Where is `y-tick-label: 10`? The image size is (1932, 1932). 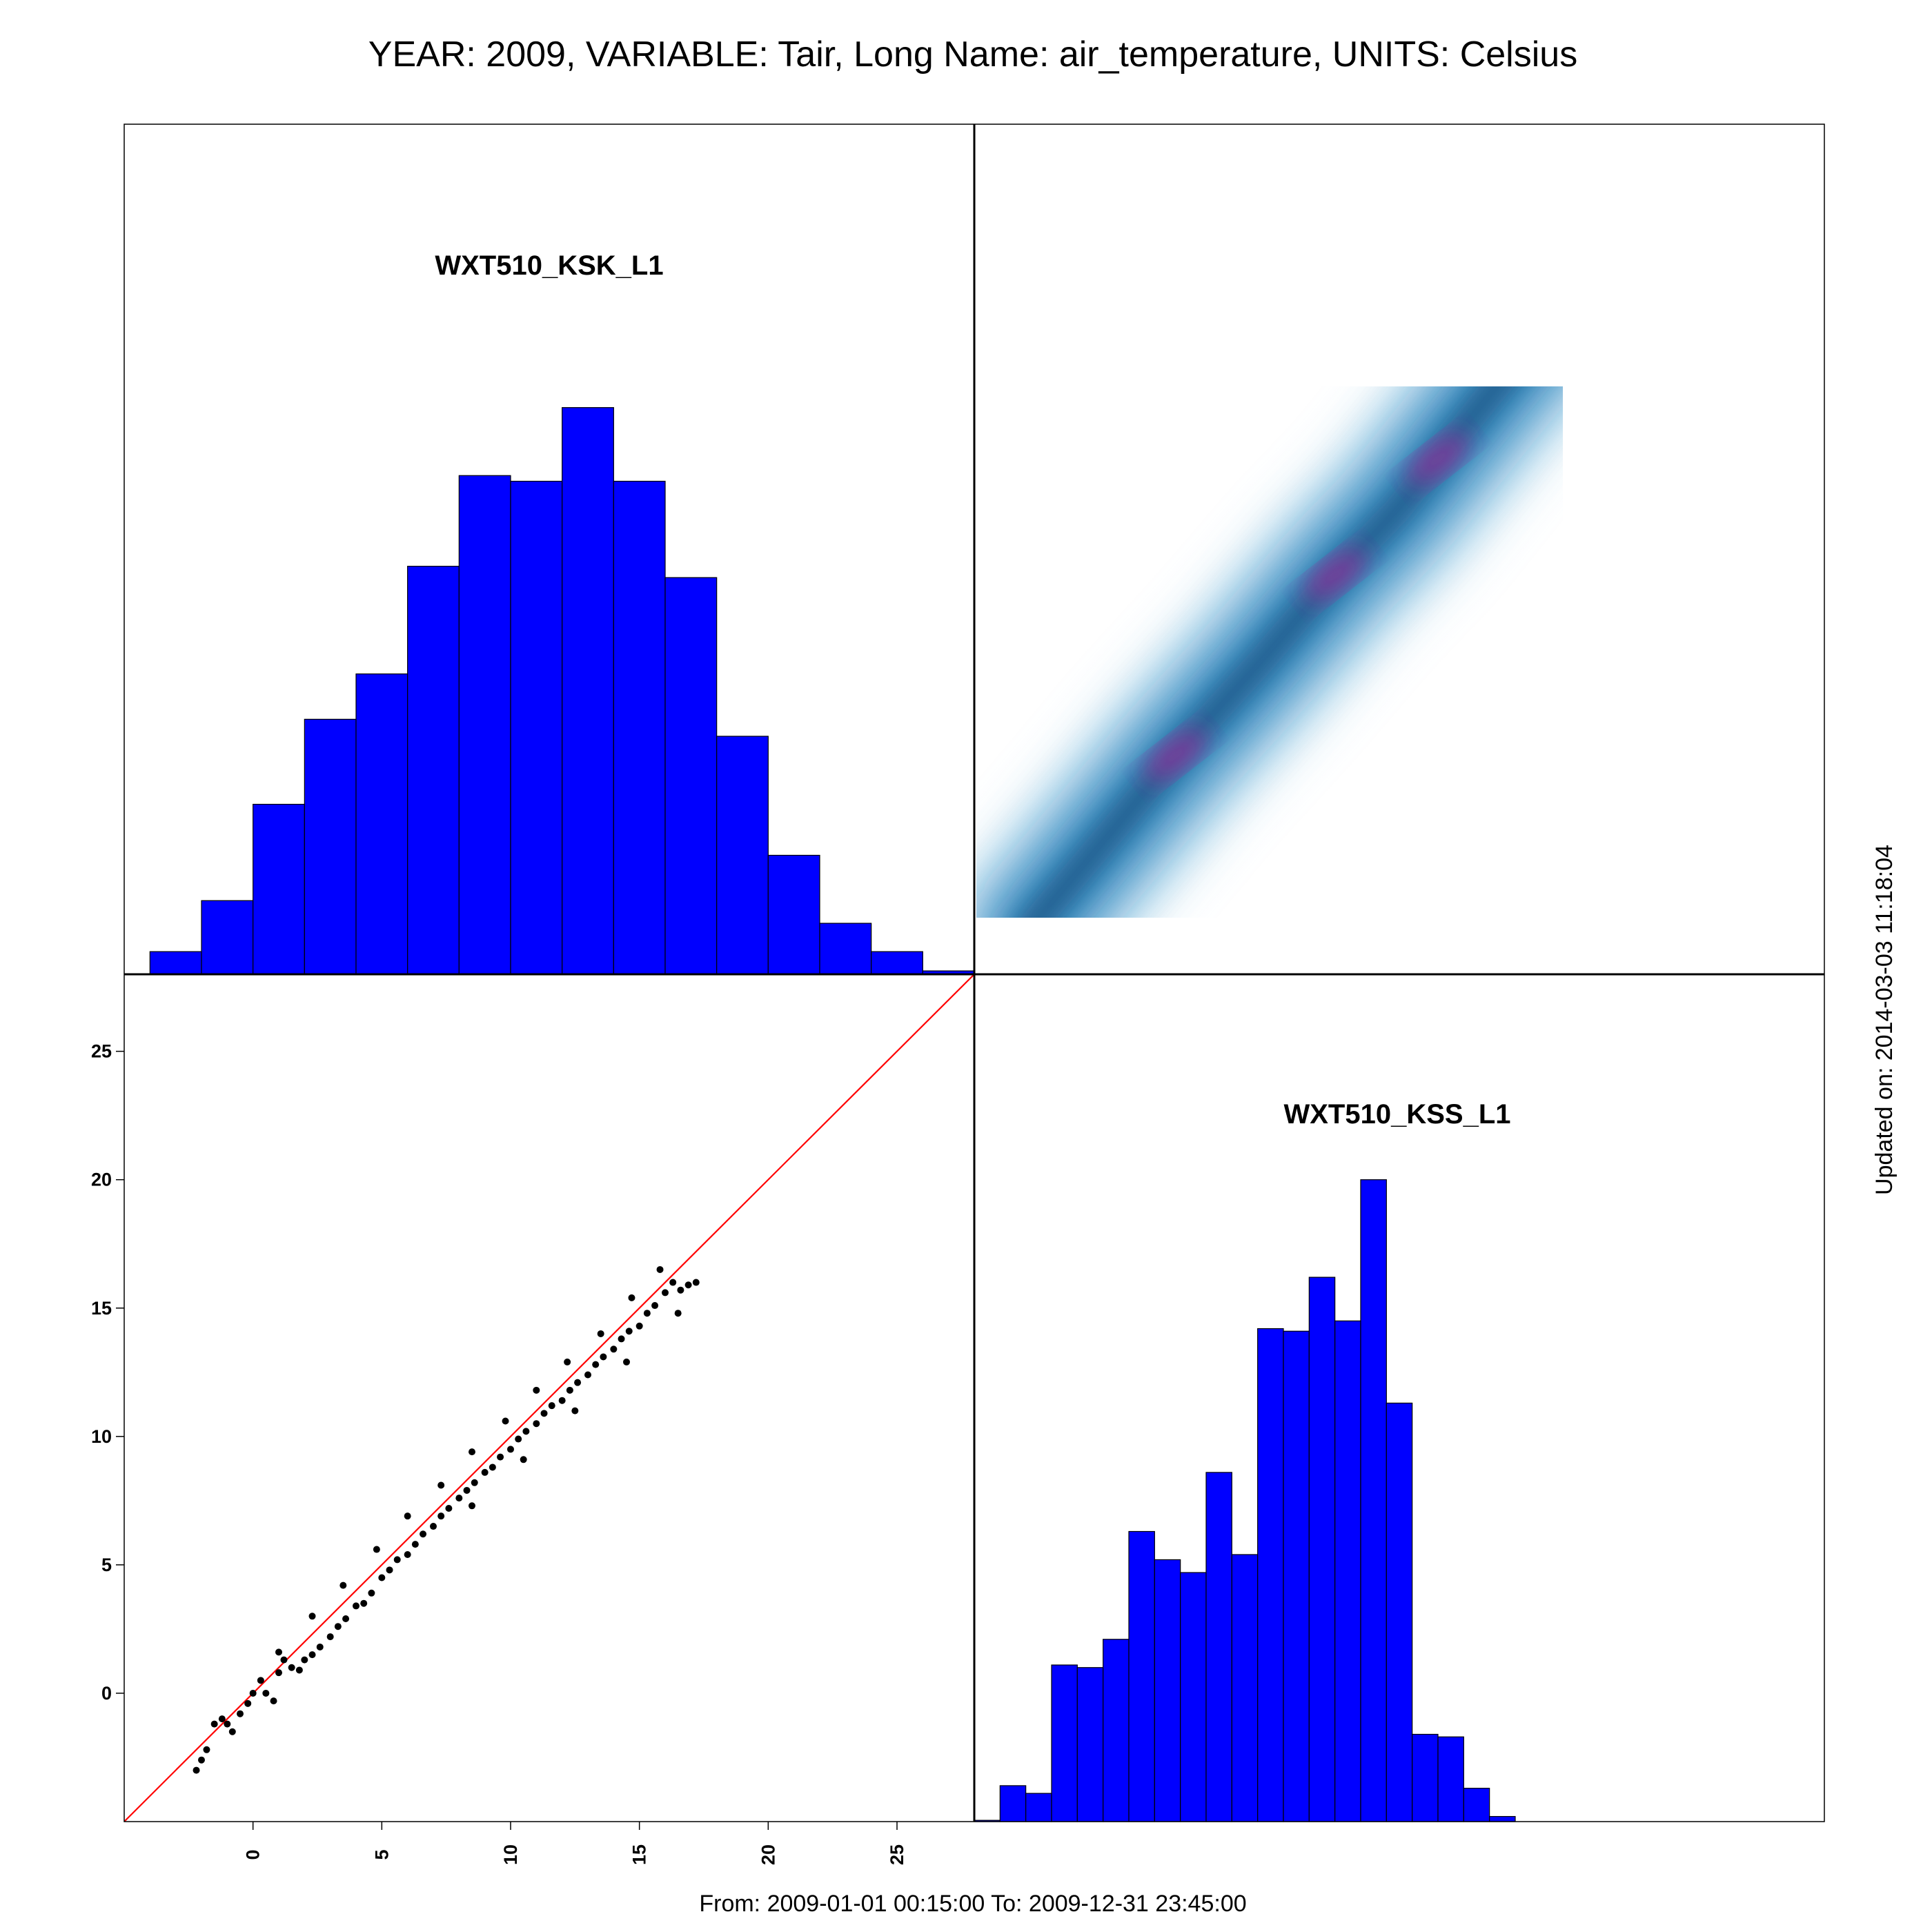
y-tick-label: 10 is located at coordinates (101, 1436).